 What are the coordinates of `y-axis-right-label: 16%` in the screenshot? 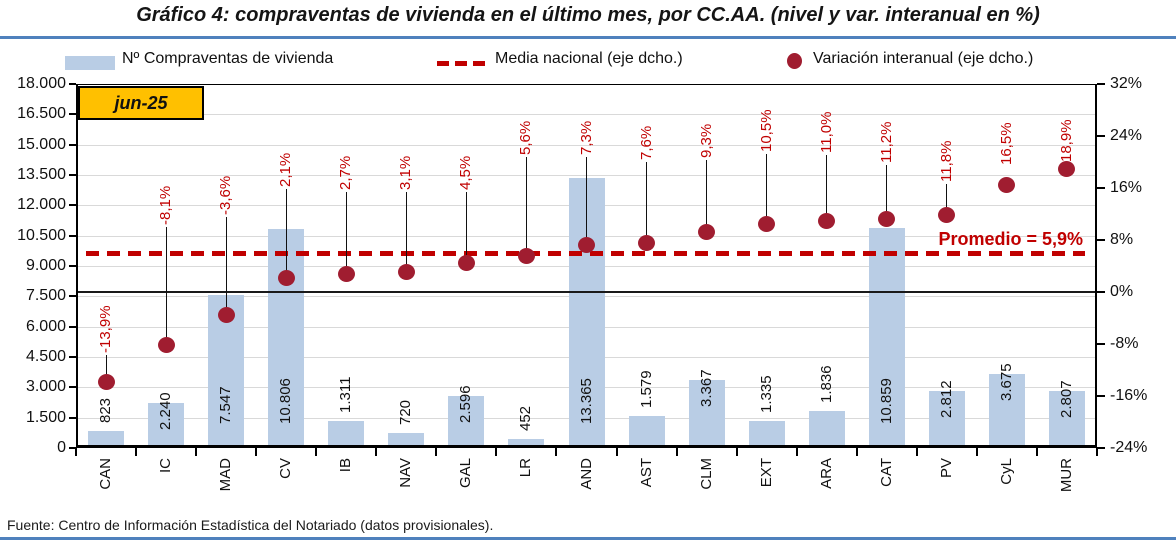 It's located at (1126, 187).